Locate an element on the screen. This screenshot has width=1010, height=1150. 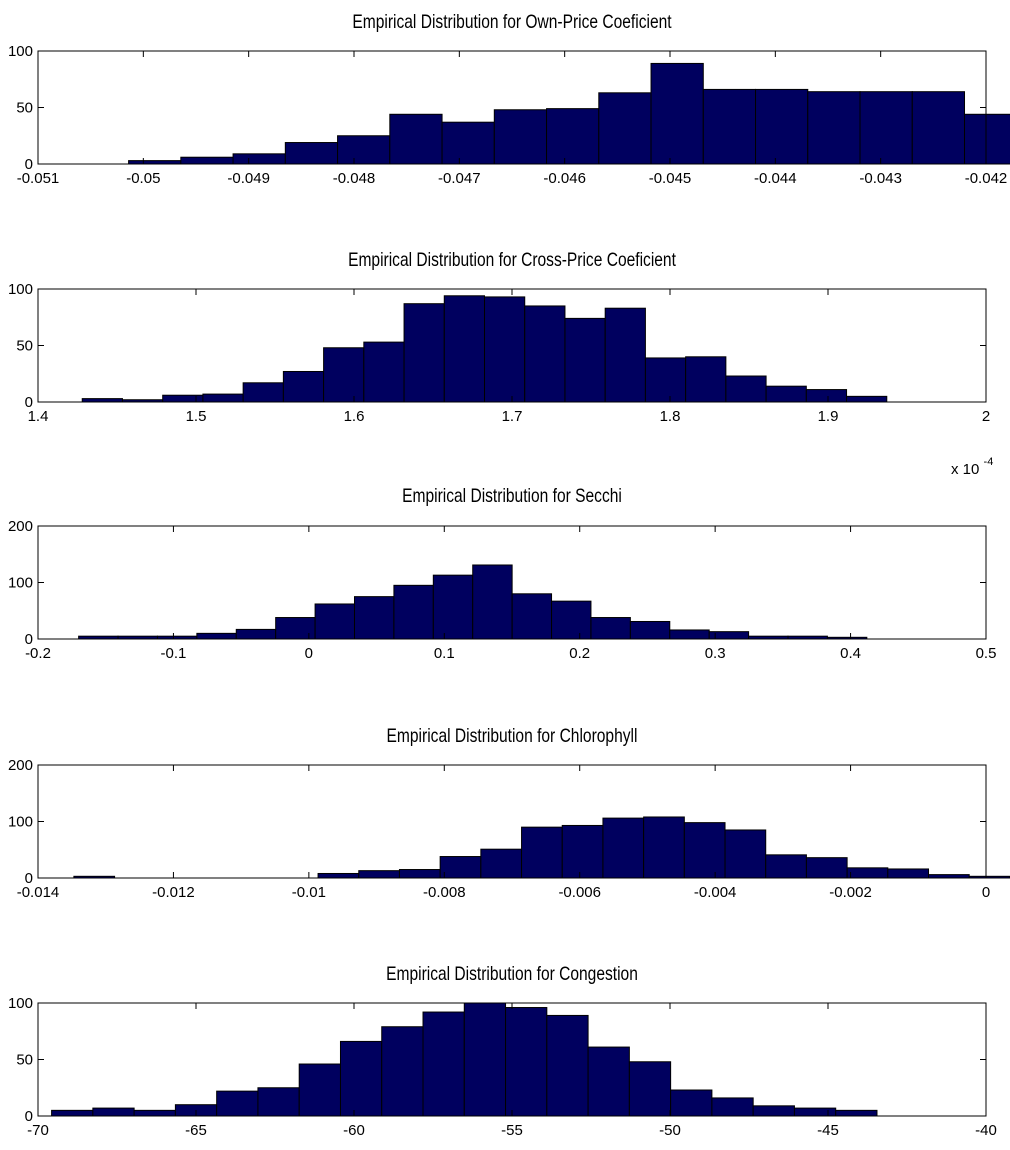
x-tick-label: -0.014 is located at coordinates (38, 892).